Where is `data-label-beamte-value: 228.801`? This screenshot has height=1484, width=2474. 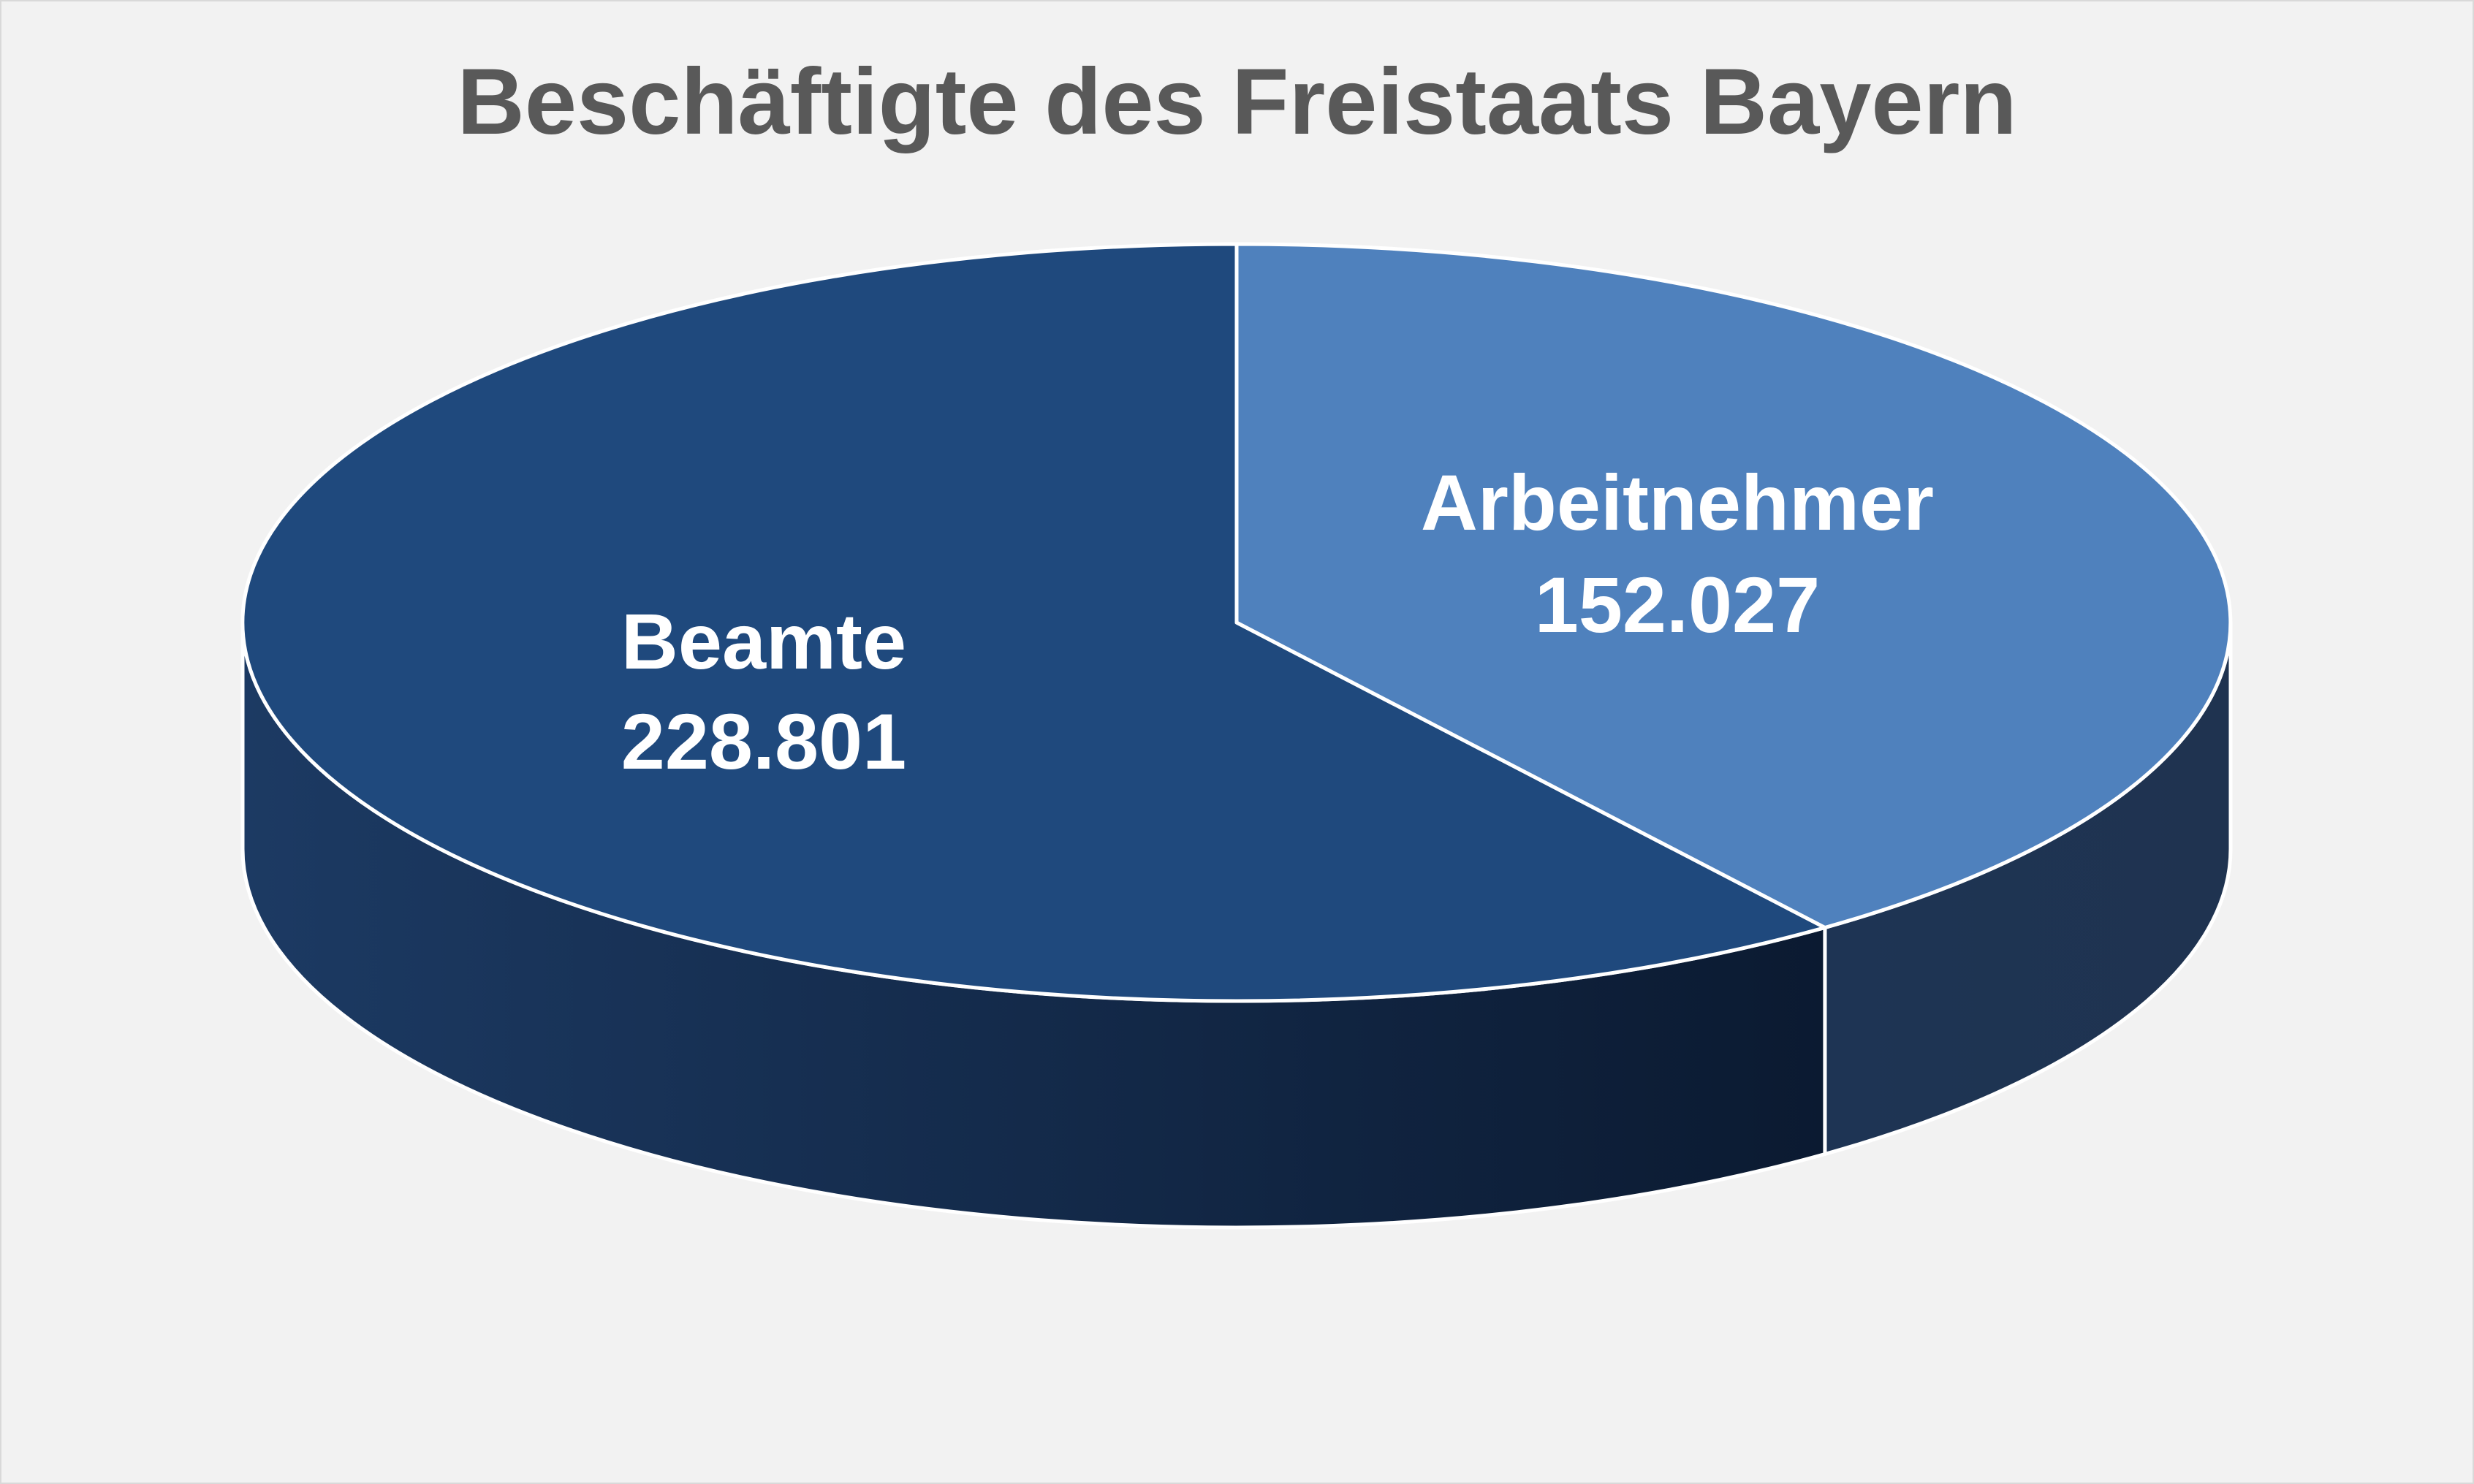 data-label-beamte-value: 228.801 is located at coordinates (763, 741).